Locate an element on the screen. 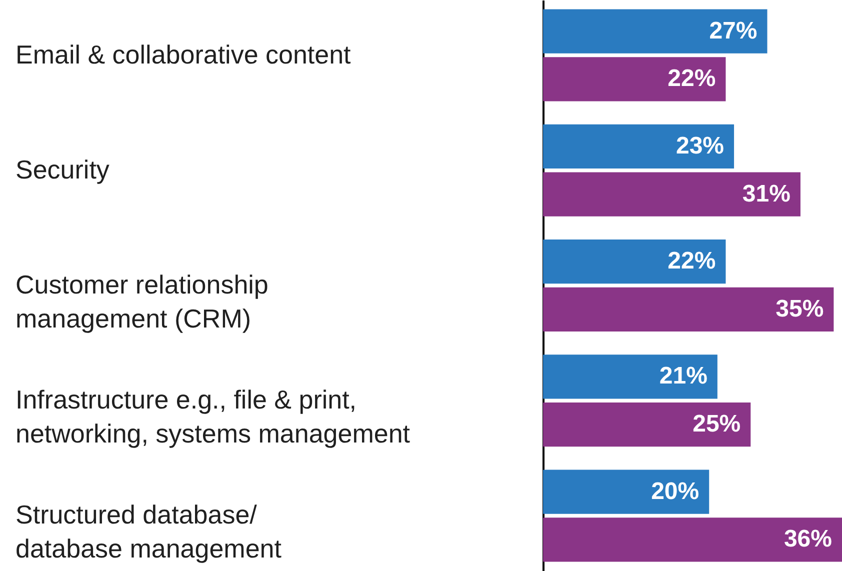 Image resolution: width=842 pixels, height=571 pixels. data-label: 27% is located at coordinates (733, 30).